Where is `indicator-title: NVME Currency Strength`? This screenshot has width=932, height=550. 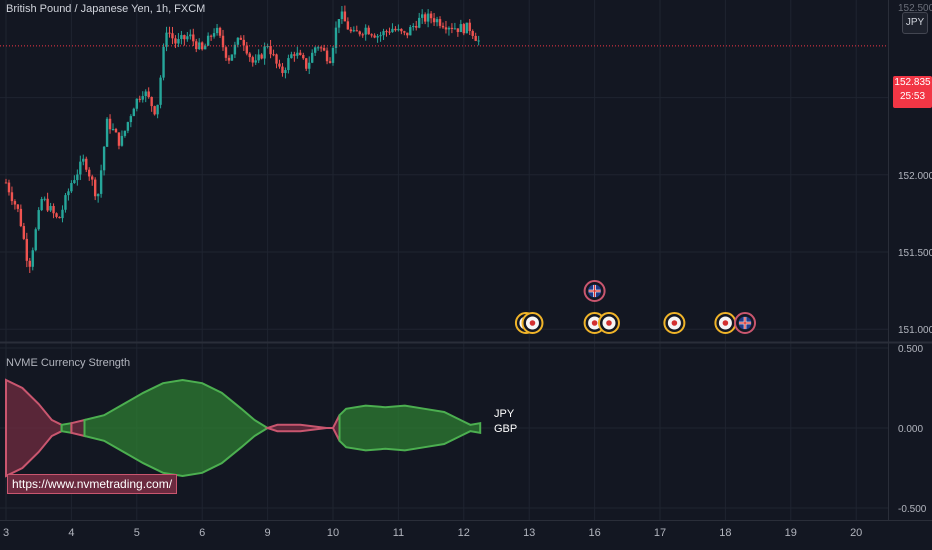 indicator-title: NVME Currency Strength is located at coordinates (68, 363).